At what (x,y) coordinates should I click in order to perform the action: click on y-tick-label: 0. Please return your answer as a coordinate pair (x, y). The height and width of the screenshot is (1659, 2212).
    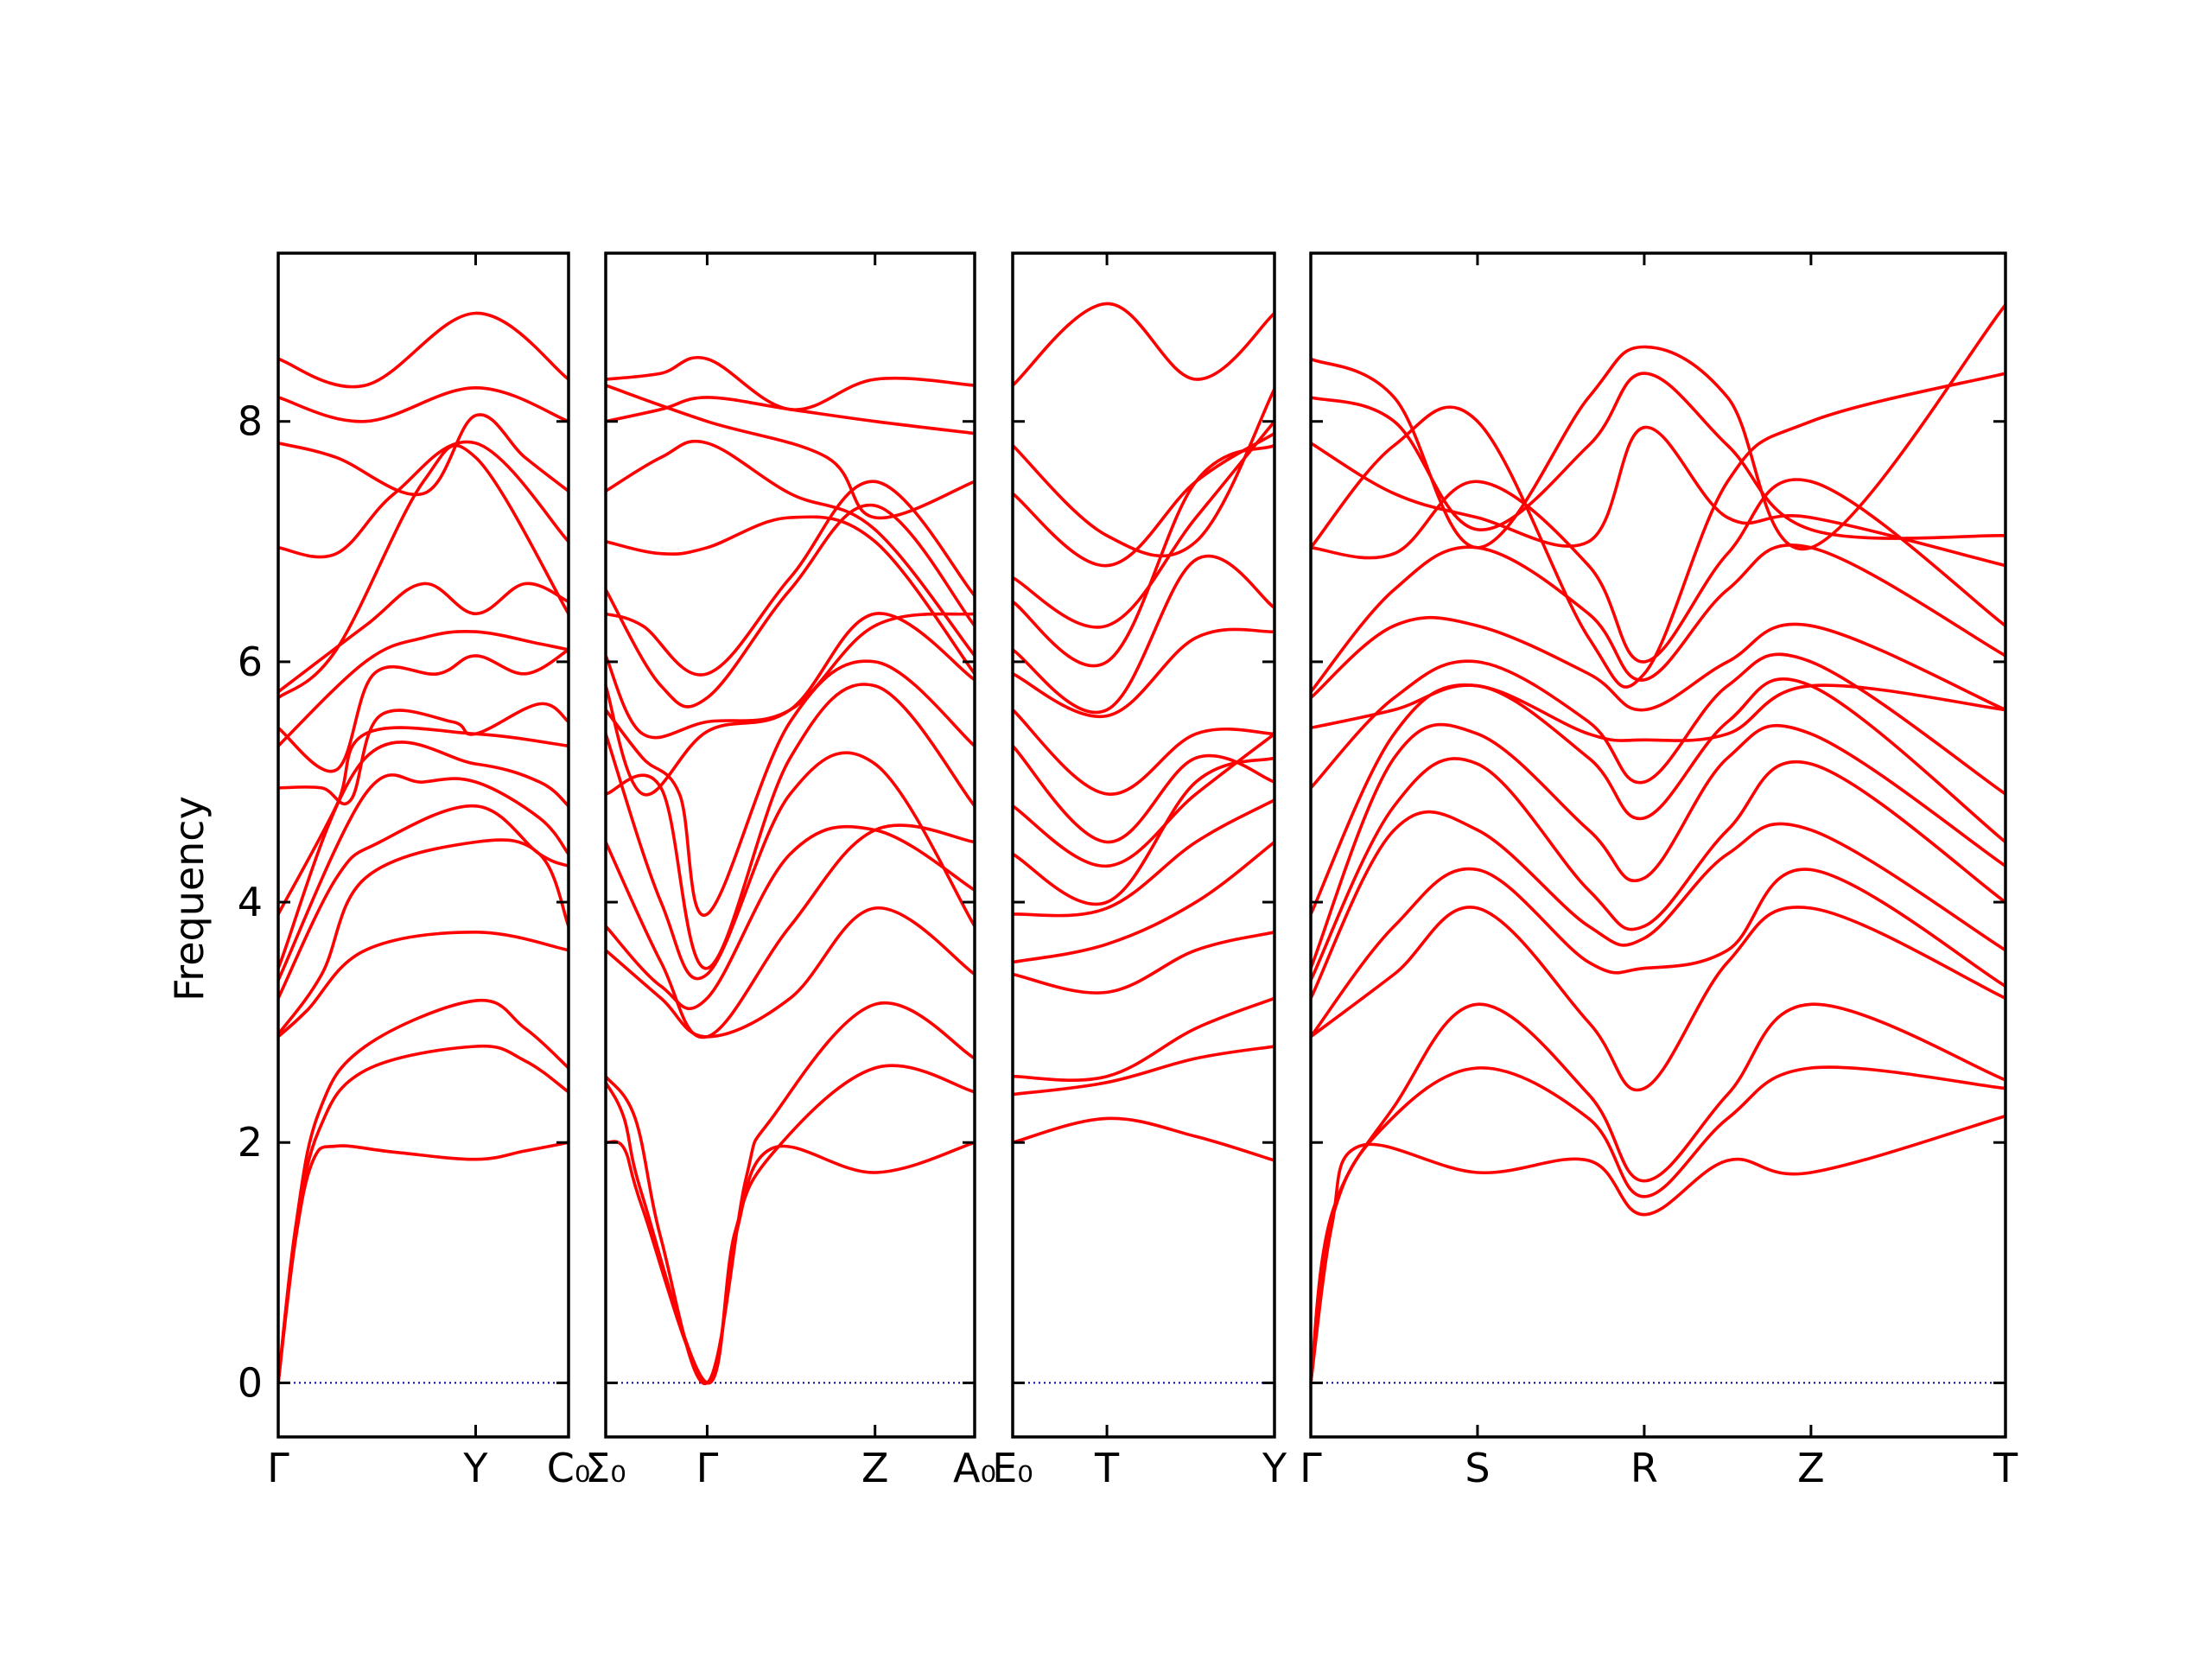
    Looking at the image, I should click on (250, 1382).